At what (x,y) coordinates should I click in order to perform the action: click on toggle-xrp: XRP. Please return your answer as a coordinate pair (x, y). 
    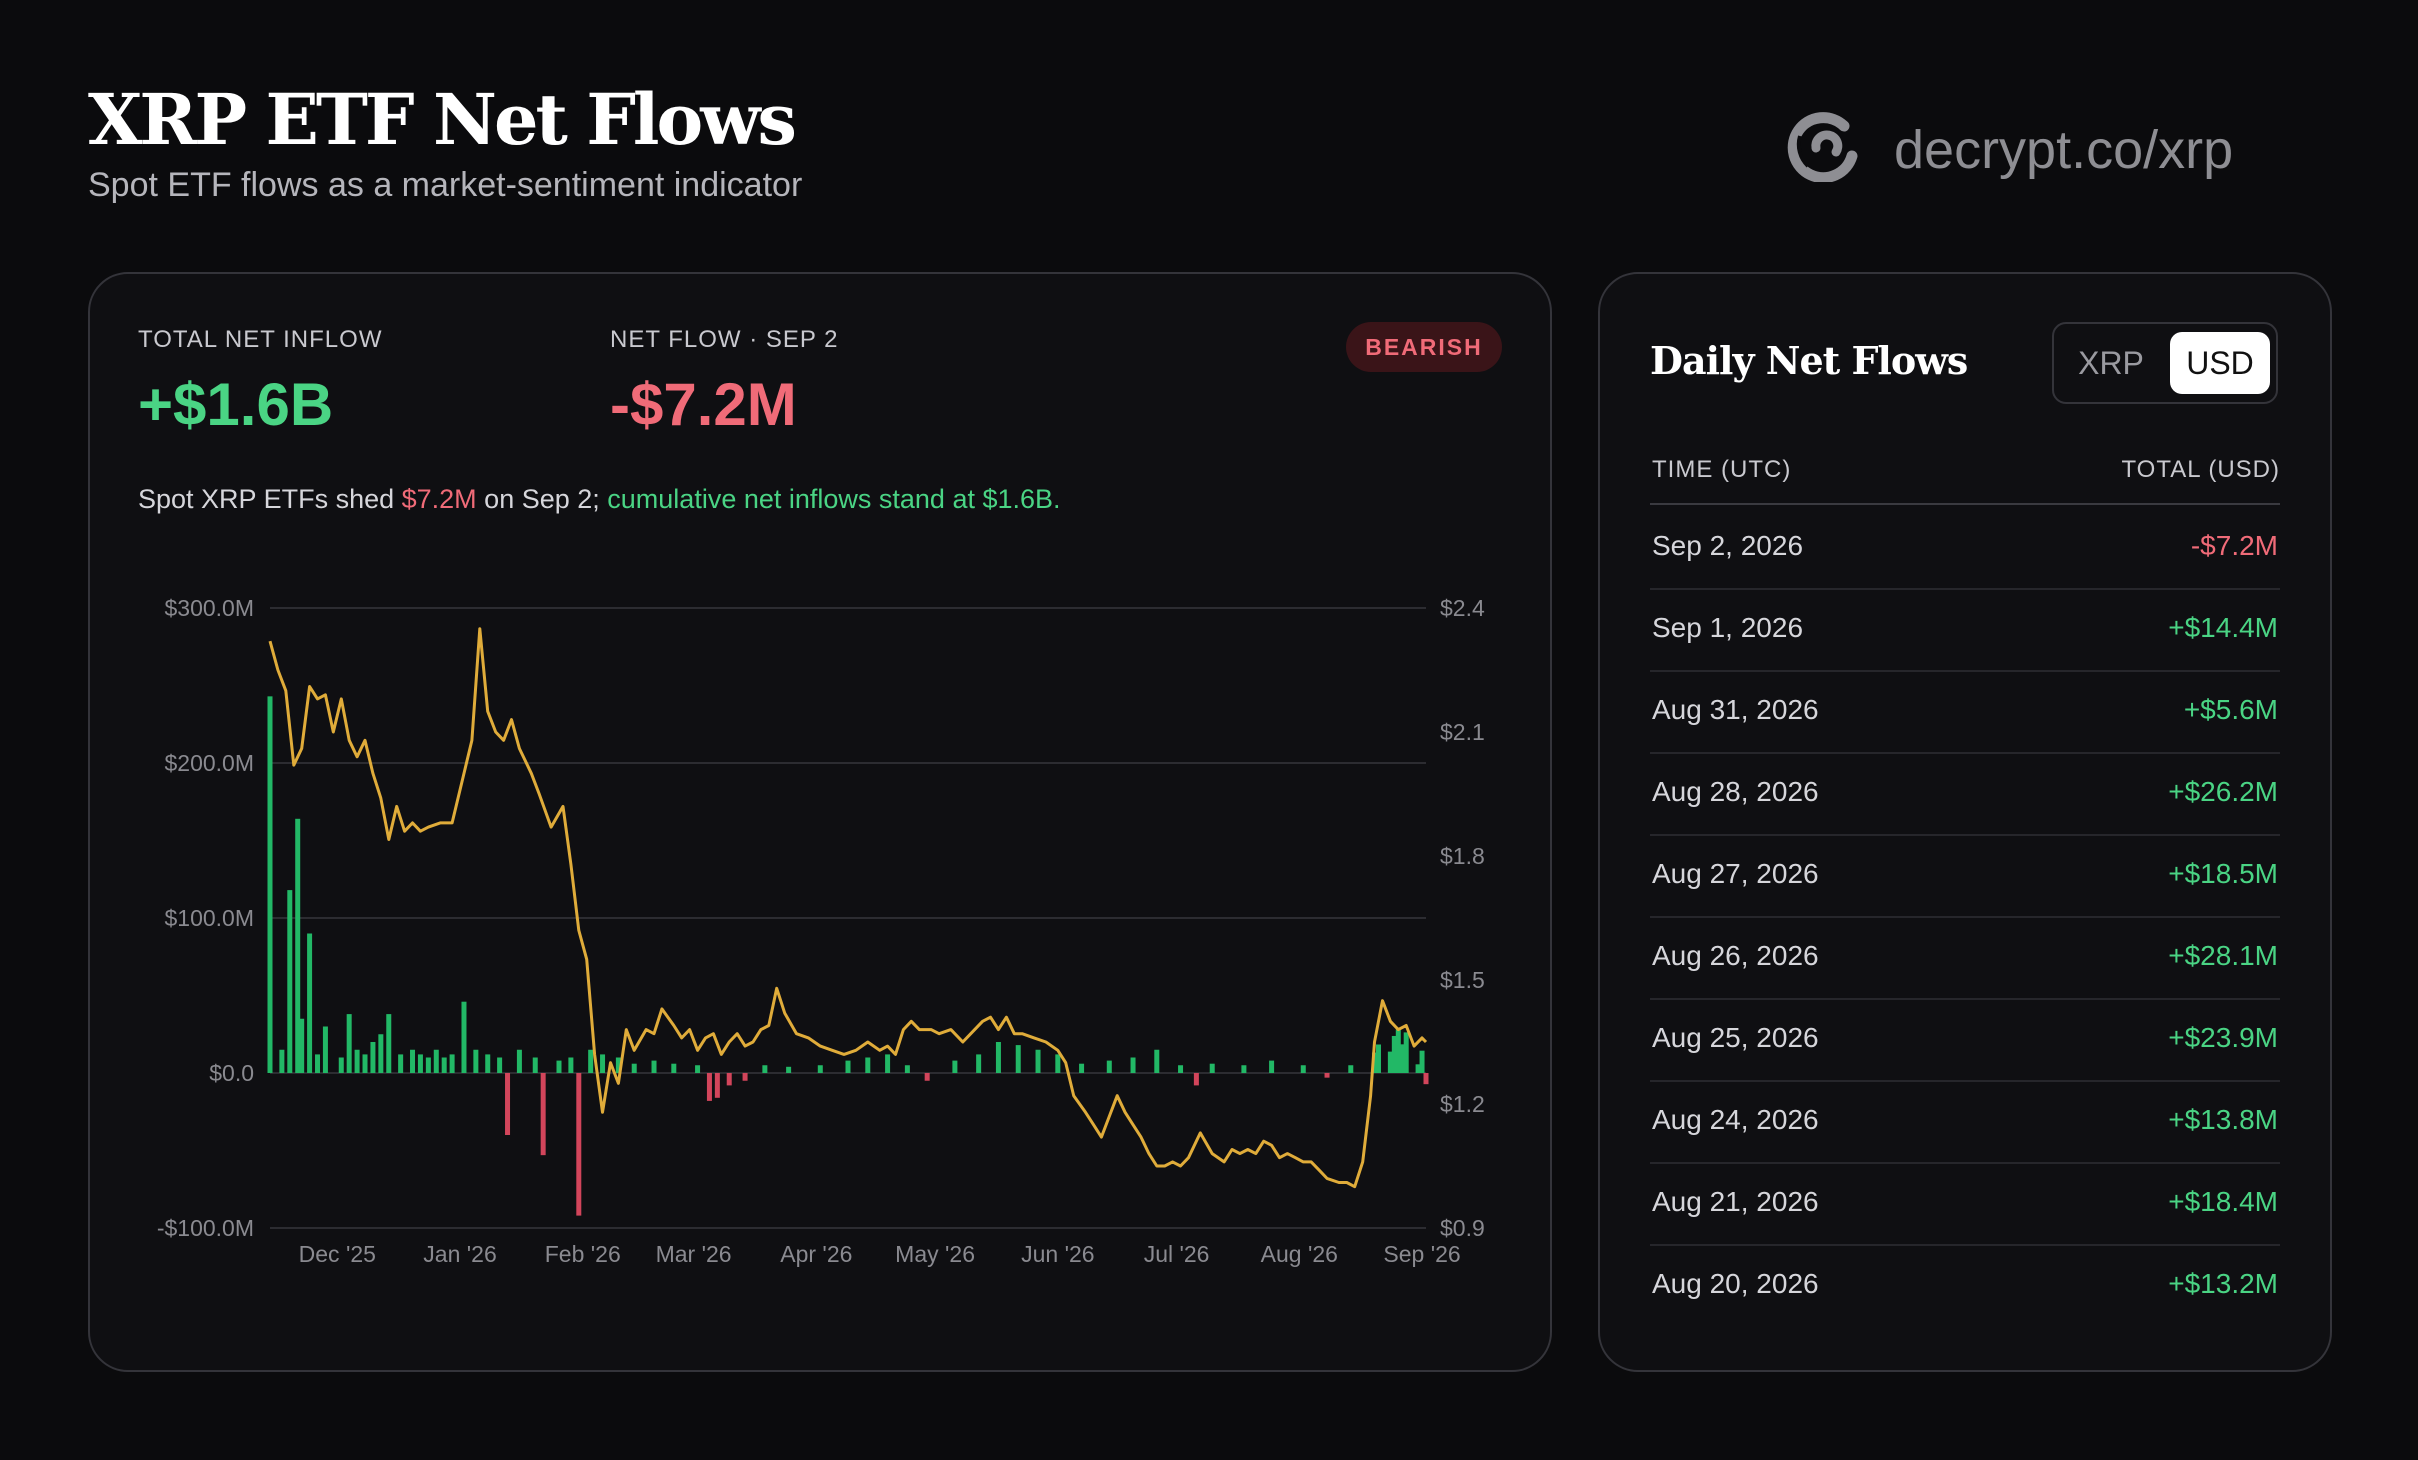
    Looking at the image, I should click on (2111, 362).